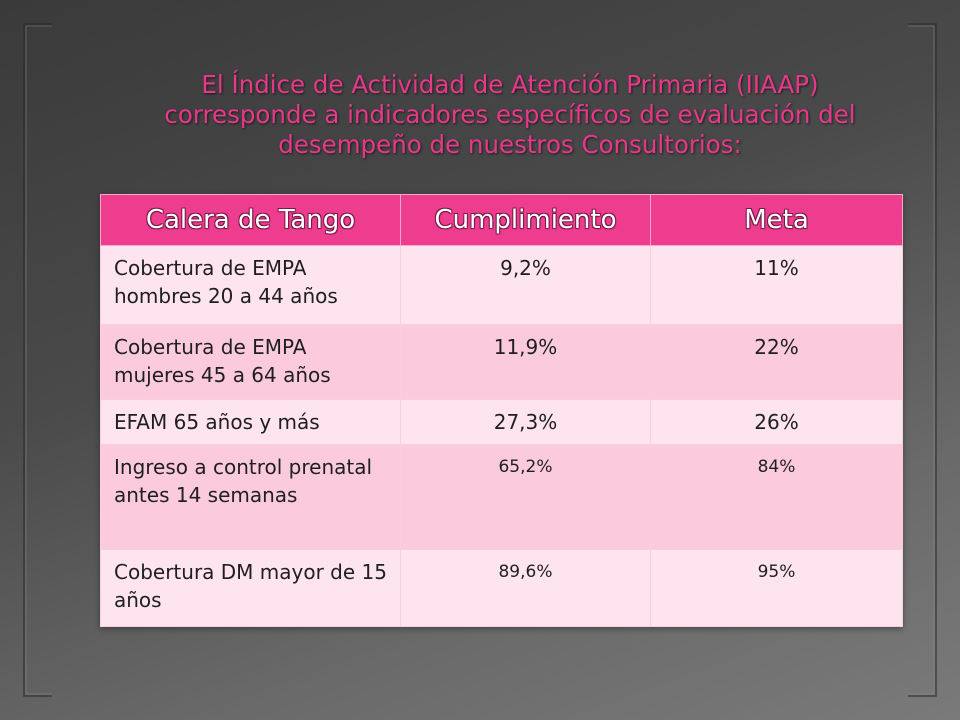 The width and height of the screenshot is (960, 720). I want to click on indicator-cell: Cobertura de EMPA hombres 20 a 44 años, so click(250, 285).